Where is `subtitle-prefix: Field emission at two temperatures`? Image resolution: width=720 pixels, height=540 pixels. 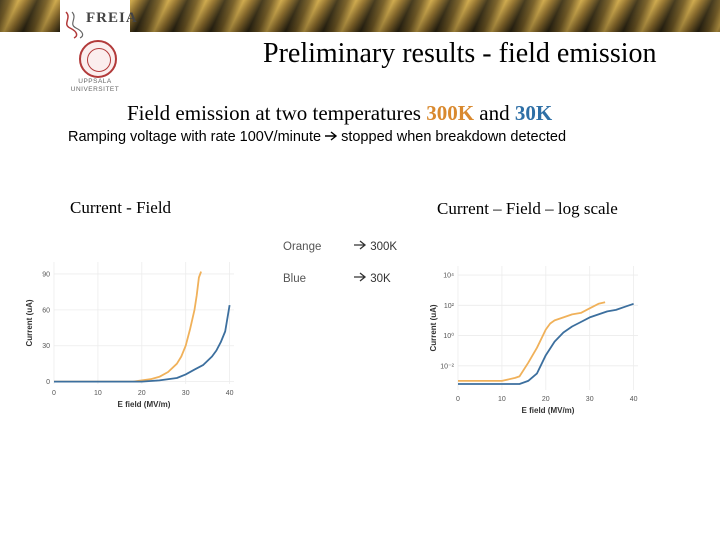
subtitle-prefix: Field emission at two temperatures is located at coordinates (277, 113).